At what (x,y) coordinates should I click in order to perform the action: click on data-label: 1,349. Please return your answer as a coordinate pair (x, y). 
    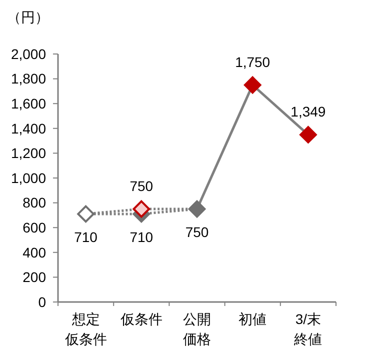
    Looking at the image, I should click on (308, 112).